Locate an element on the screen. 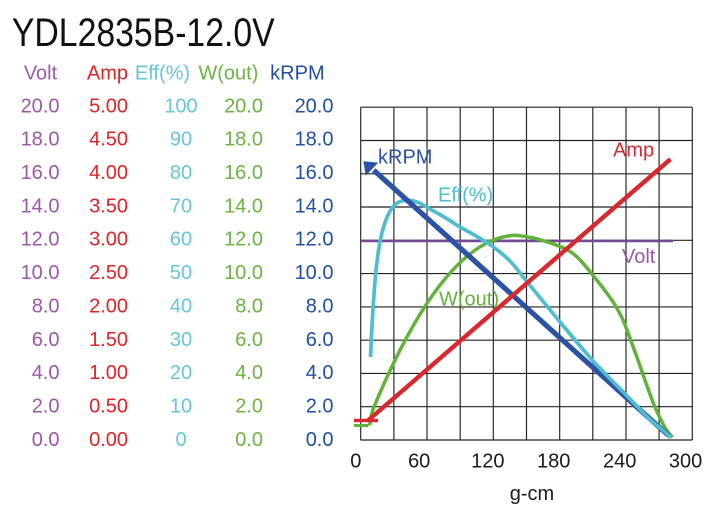  svg-text: 180 is located at coordinates (553, 462).